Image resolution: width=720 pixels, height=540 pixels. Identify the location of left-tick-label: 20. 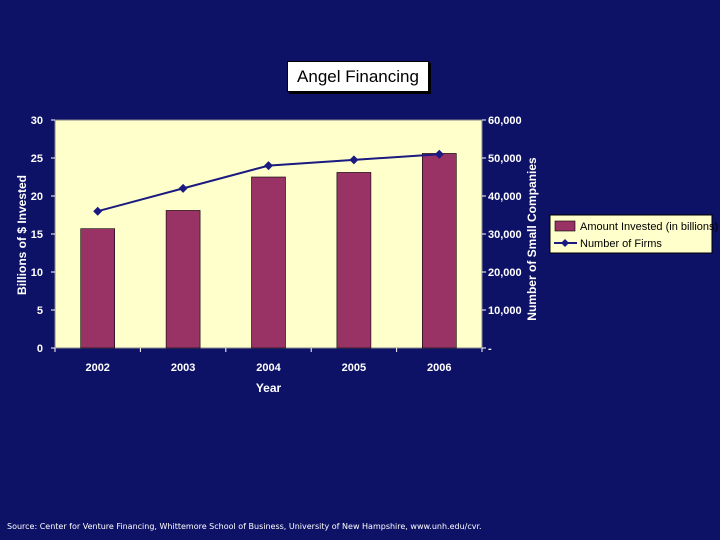
(37, 197).